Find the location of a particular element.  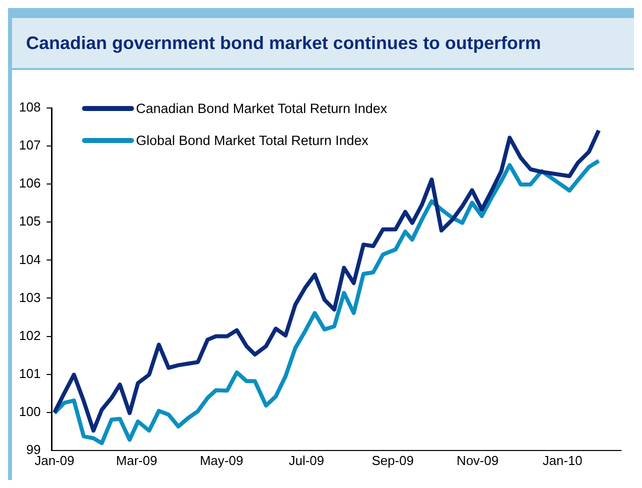

y-tick-label: 101 is located at coordinates (29, 373).